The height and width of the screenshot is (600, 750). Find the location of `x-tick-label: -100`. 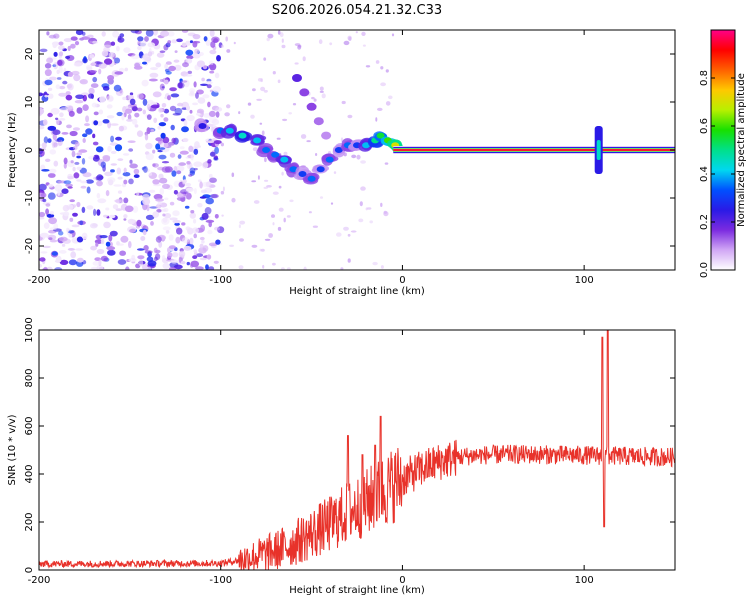

x-tick-label: -100 is located at coordinates (220, 280).